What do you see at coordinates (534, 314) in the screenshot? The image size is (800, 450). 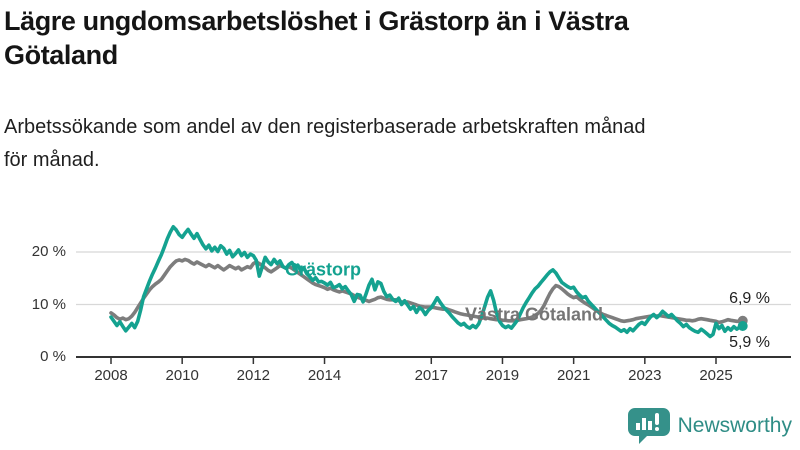 I see `series-label-vastra-gotaland: Västra Götaland` at bounding box center [534, 314].